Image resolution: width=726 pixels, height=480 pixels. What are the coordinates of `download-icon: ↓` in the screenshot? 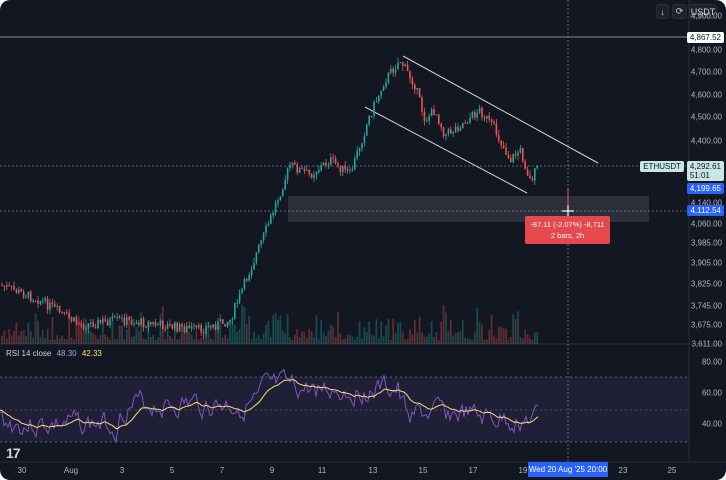 It's located at (662, 11).